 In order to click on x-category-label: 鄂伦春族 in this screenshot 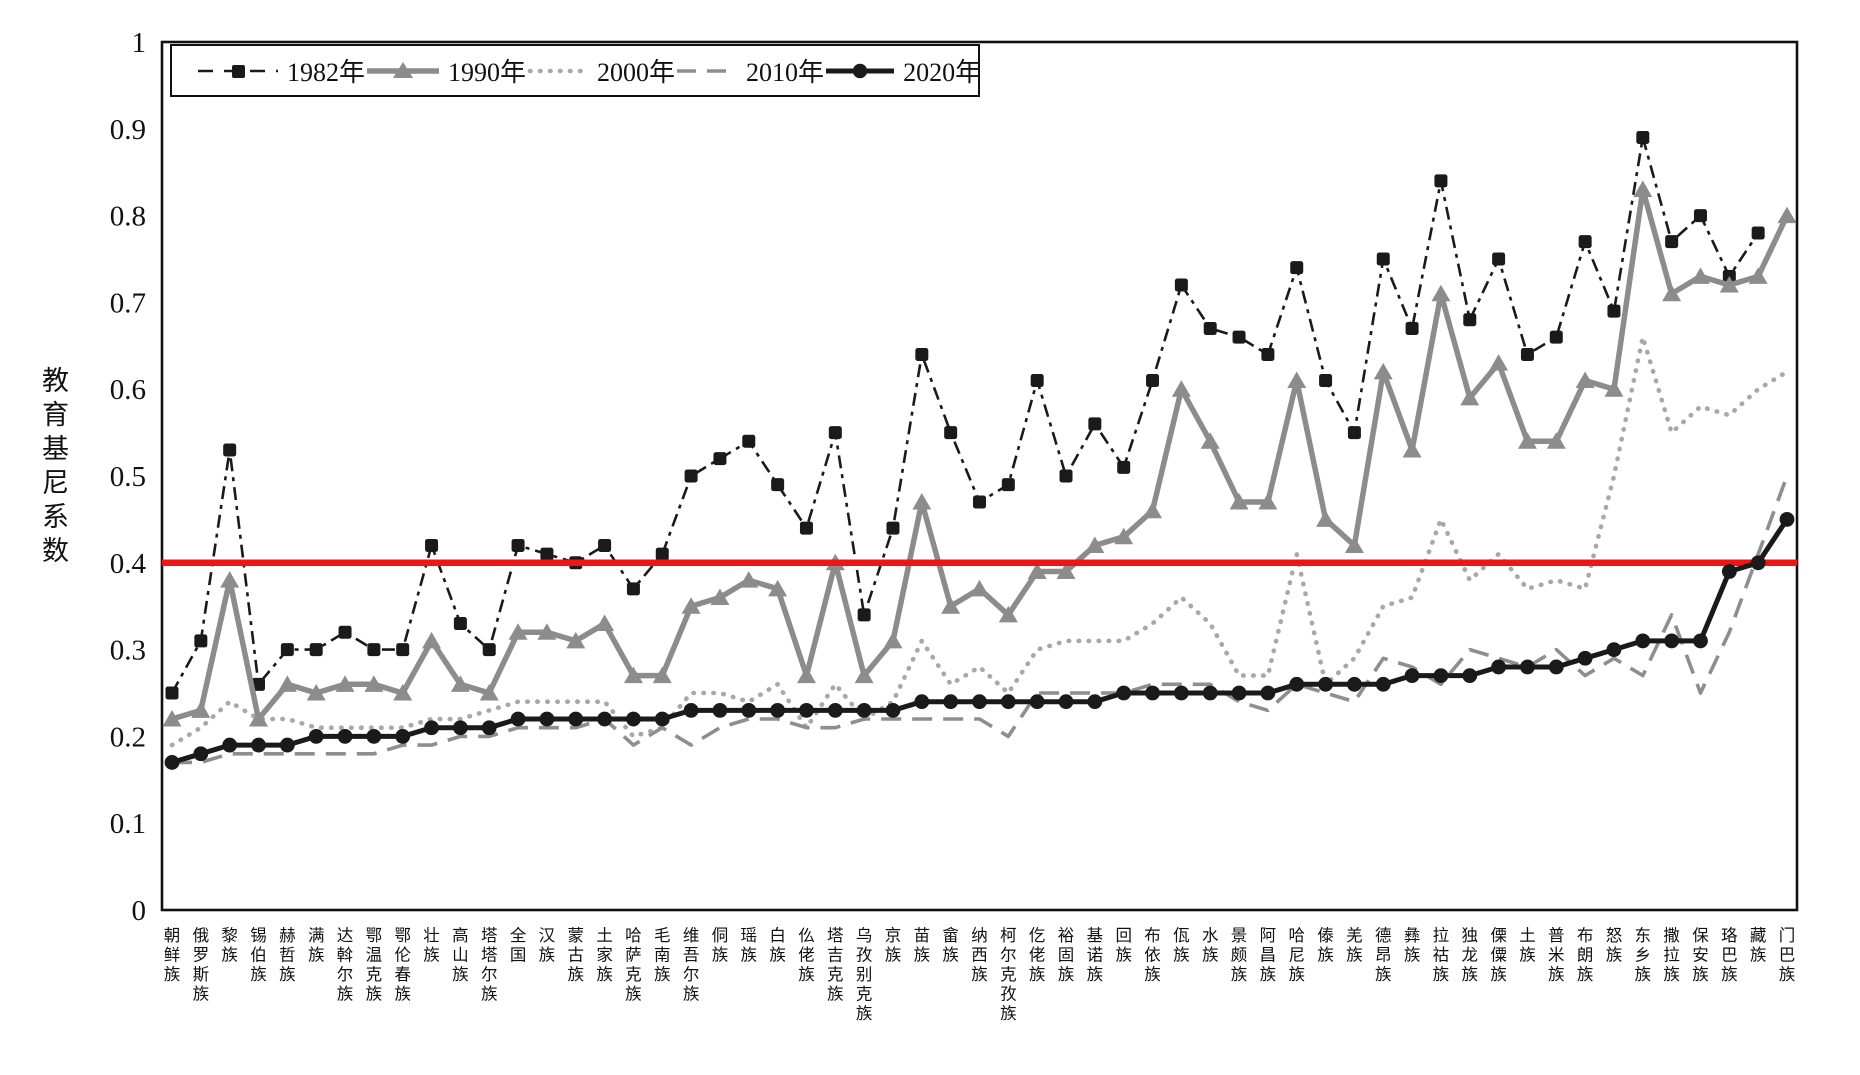, I will do `click(402, 965)`.